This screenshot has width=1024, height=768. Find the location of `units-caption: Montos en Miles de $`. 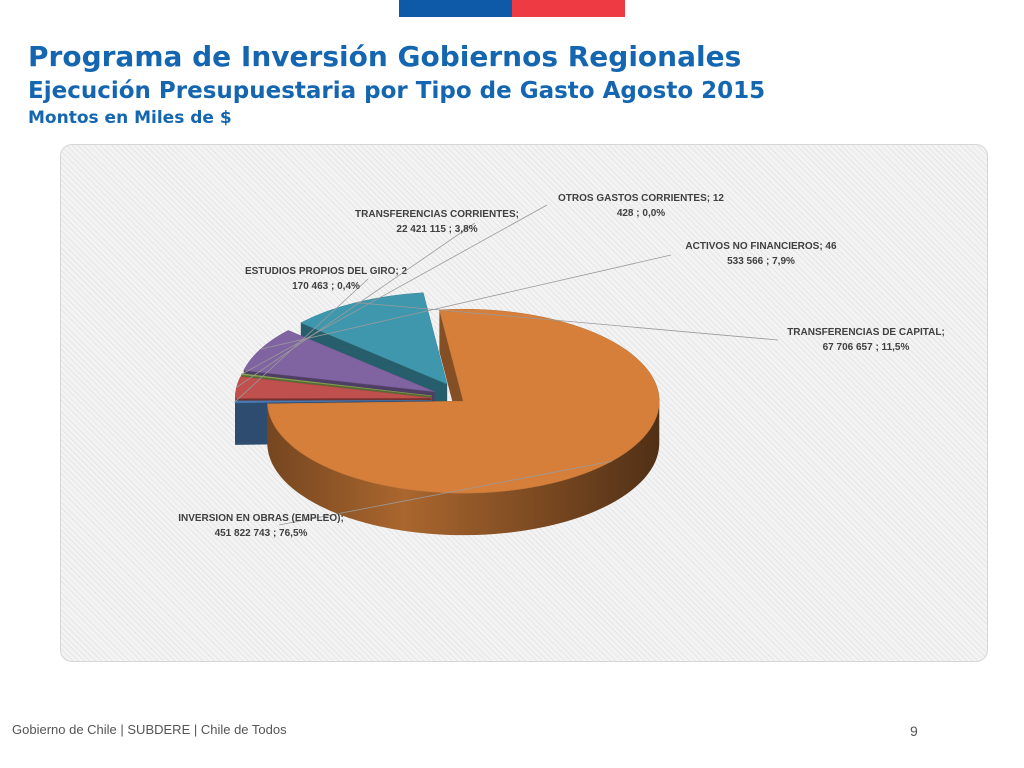

units-caption: Montos en Miles de $ is located at coordinates (130, 118).